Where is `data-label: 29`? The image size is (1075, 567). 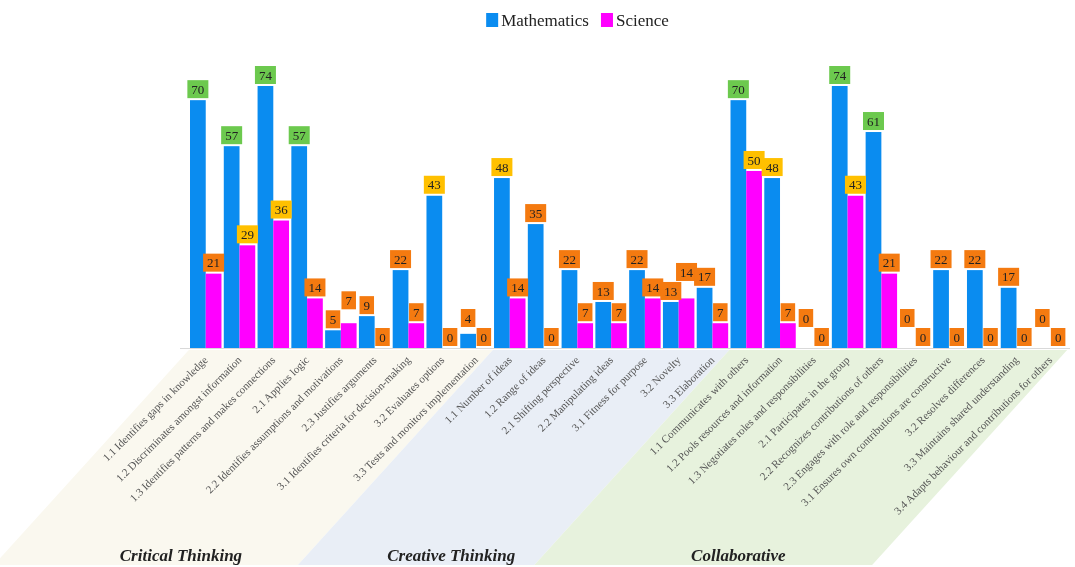
data-label: 29 is located at coordinates (247, 234).